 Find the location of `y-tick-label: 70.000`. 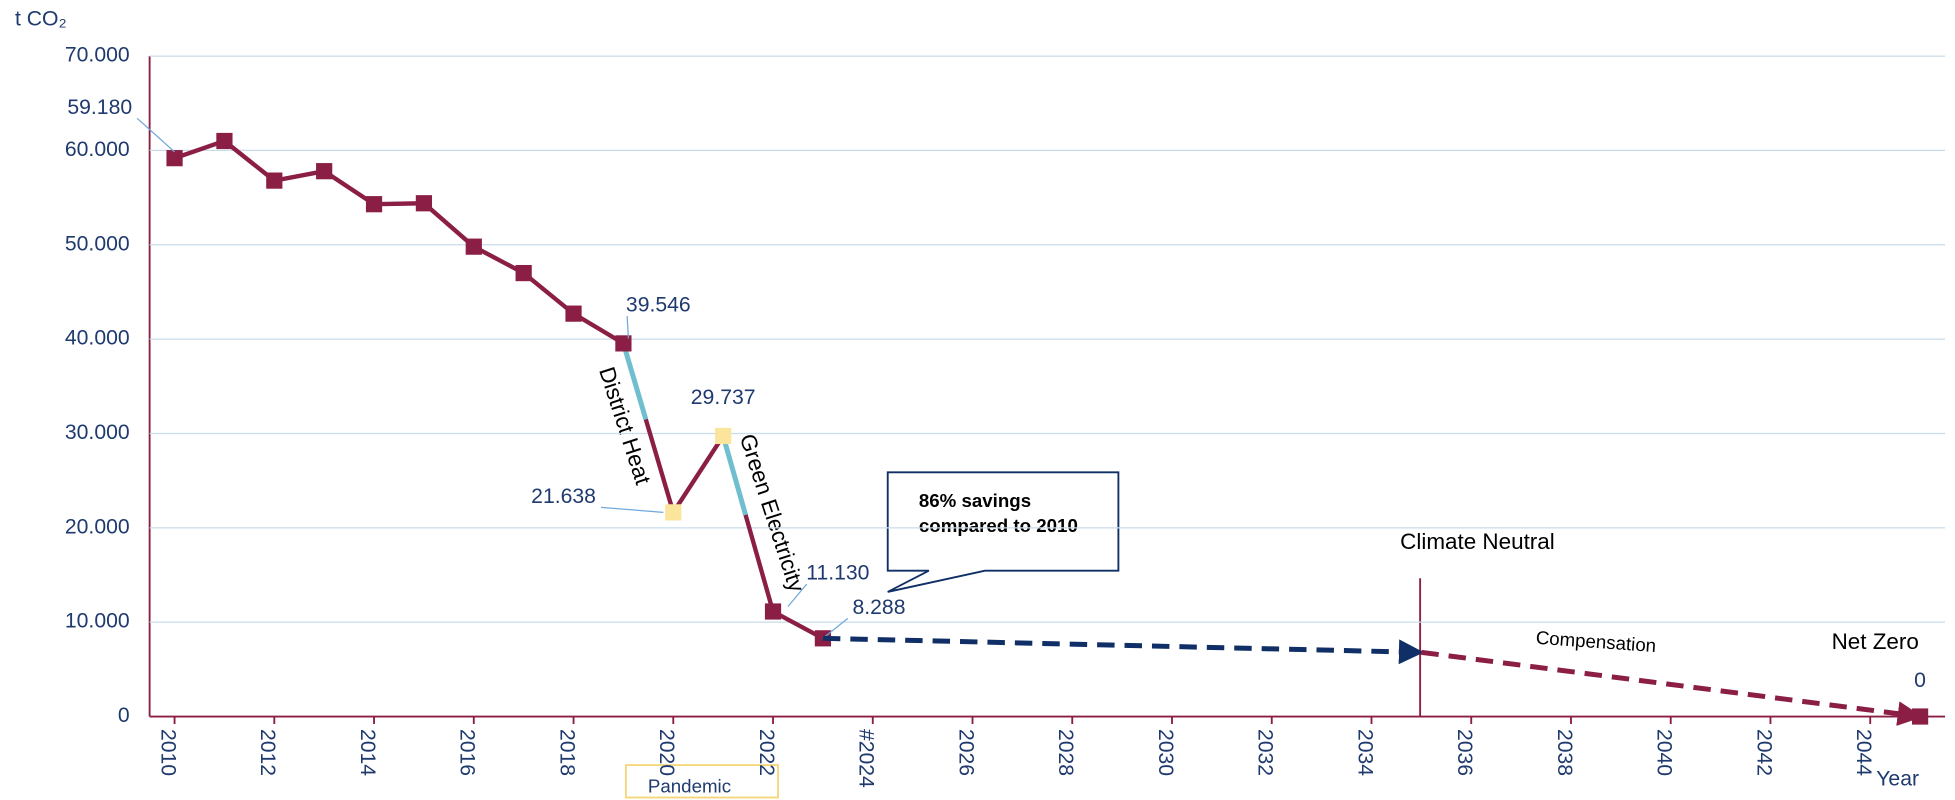

y-tick-label: 70.000 is located at coordinates (97, 55).